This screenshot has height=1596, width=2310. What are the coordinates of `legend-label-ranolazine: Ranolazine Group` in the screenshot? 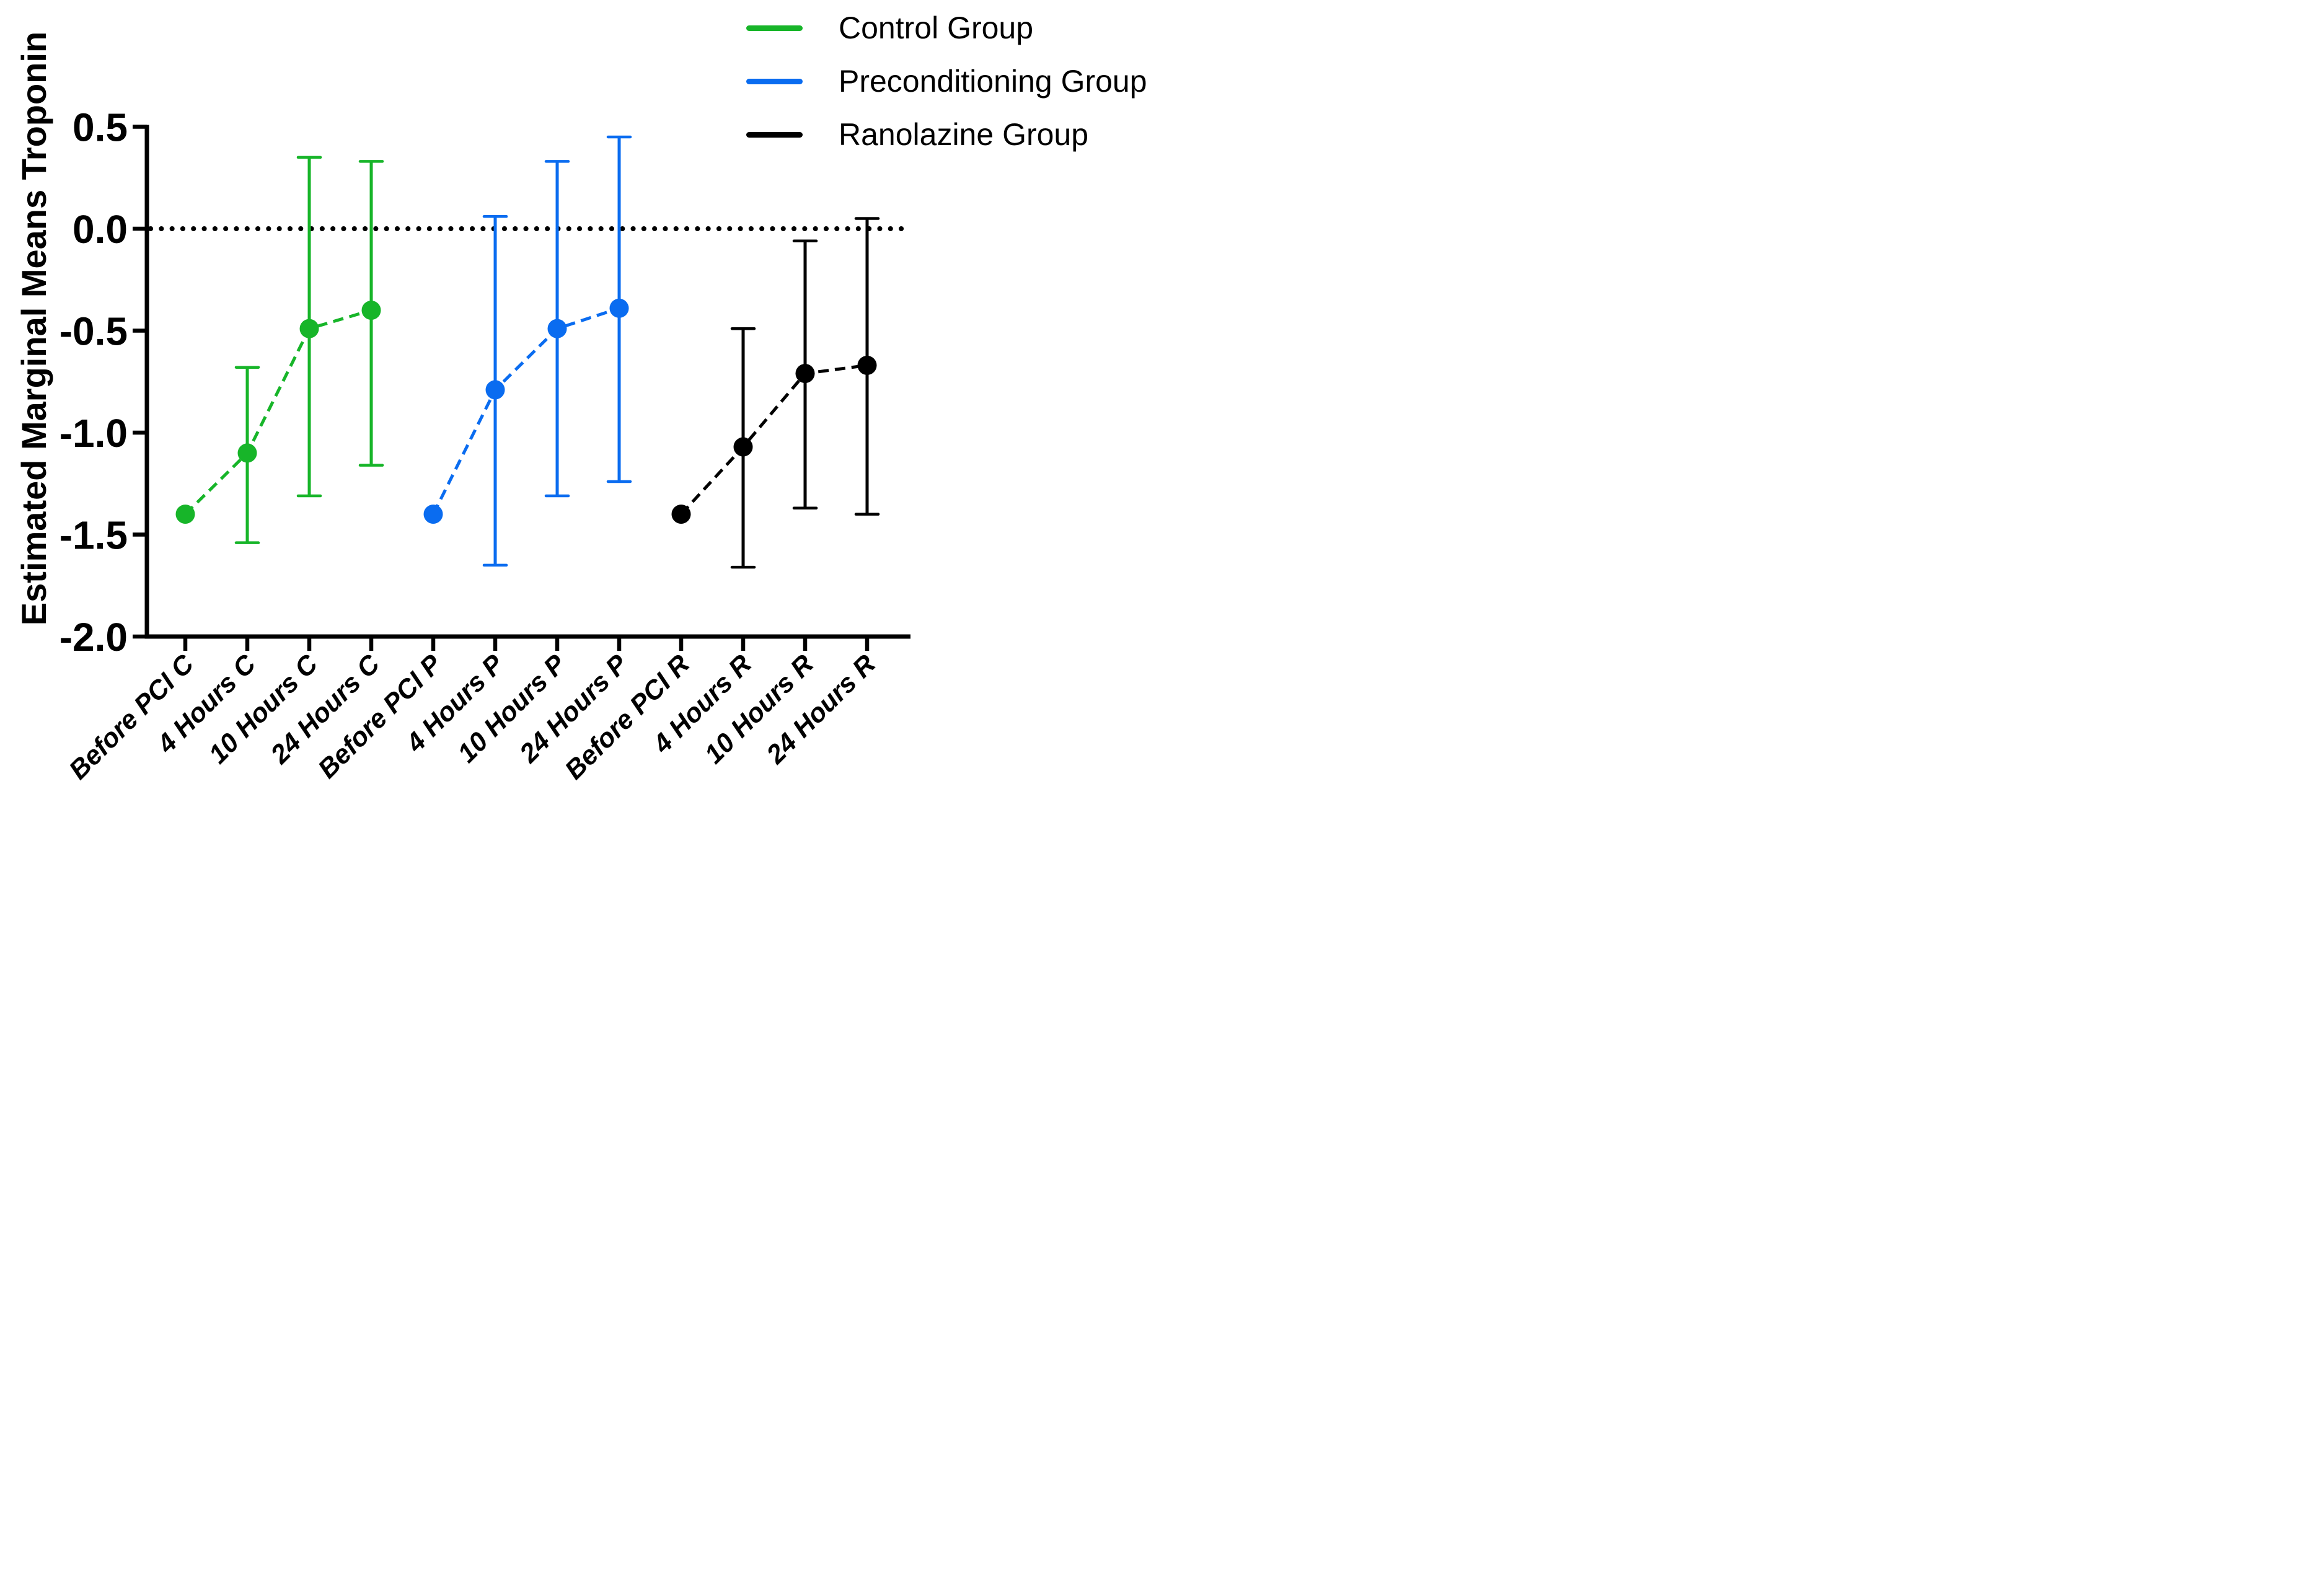 It's located at (964, 134).